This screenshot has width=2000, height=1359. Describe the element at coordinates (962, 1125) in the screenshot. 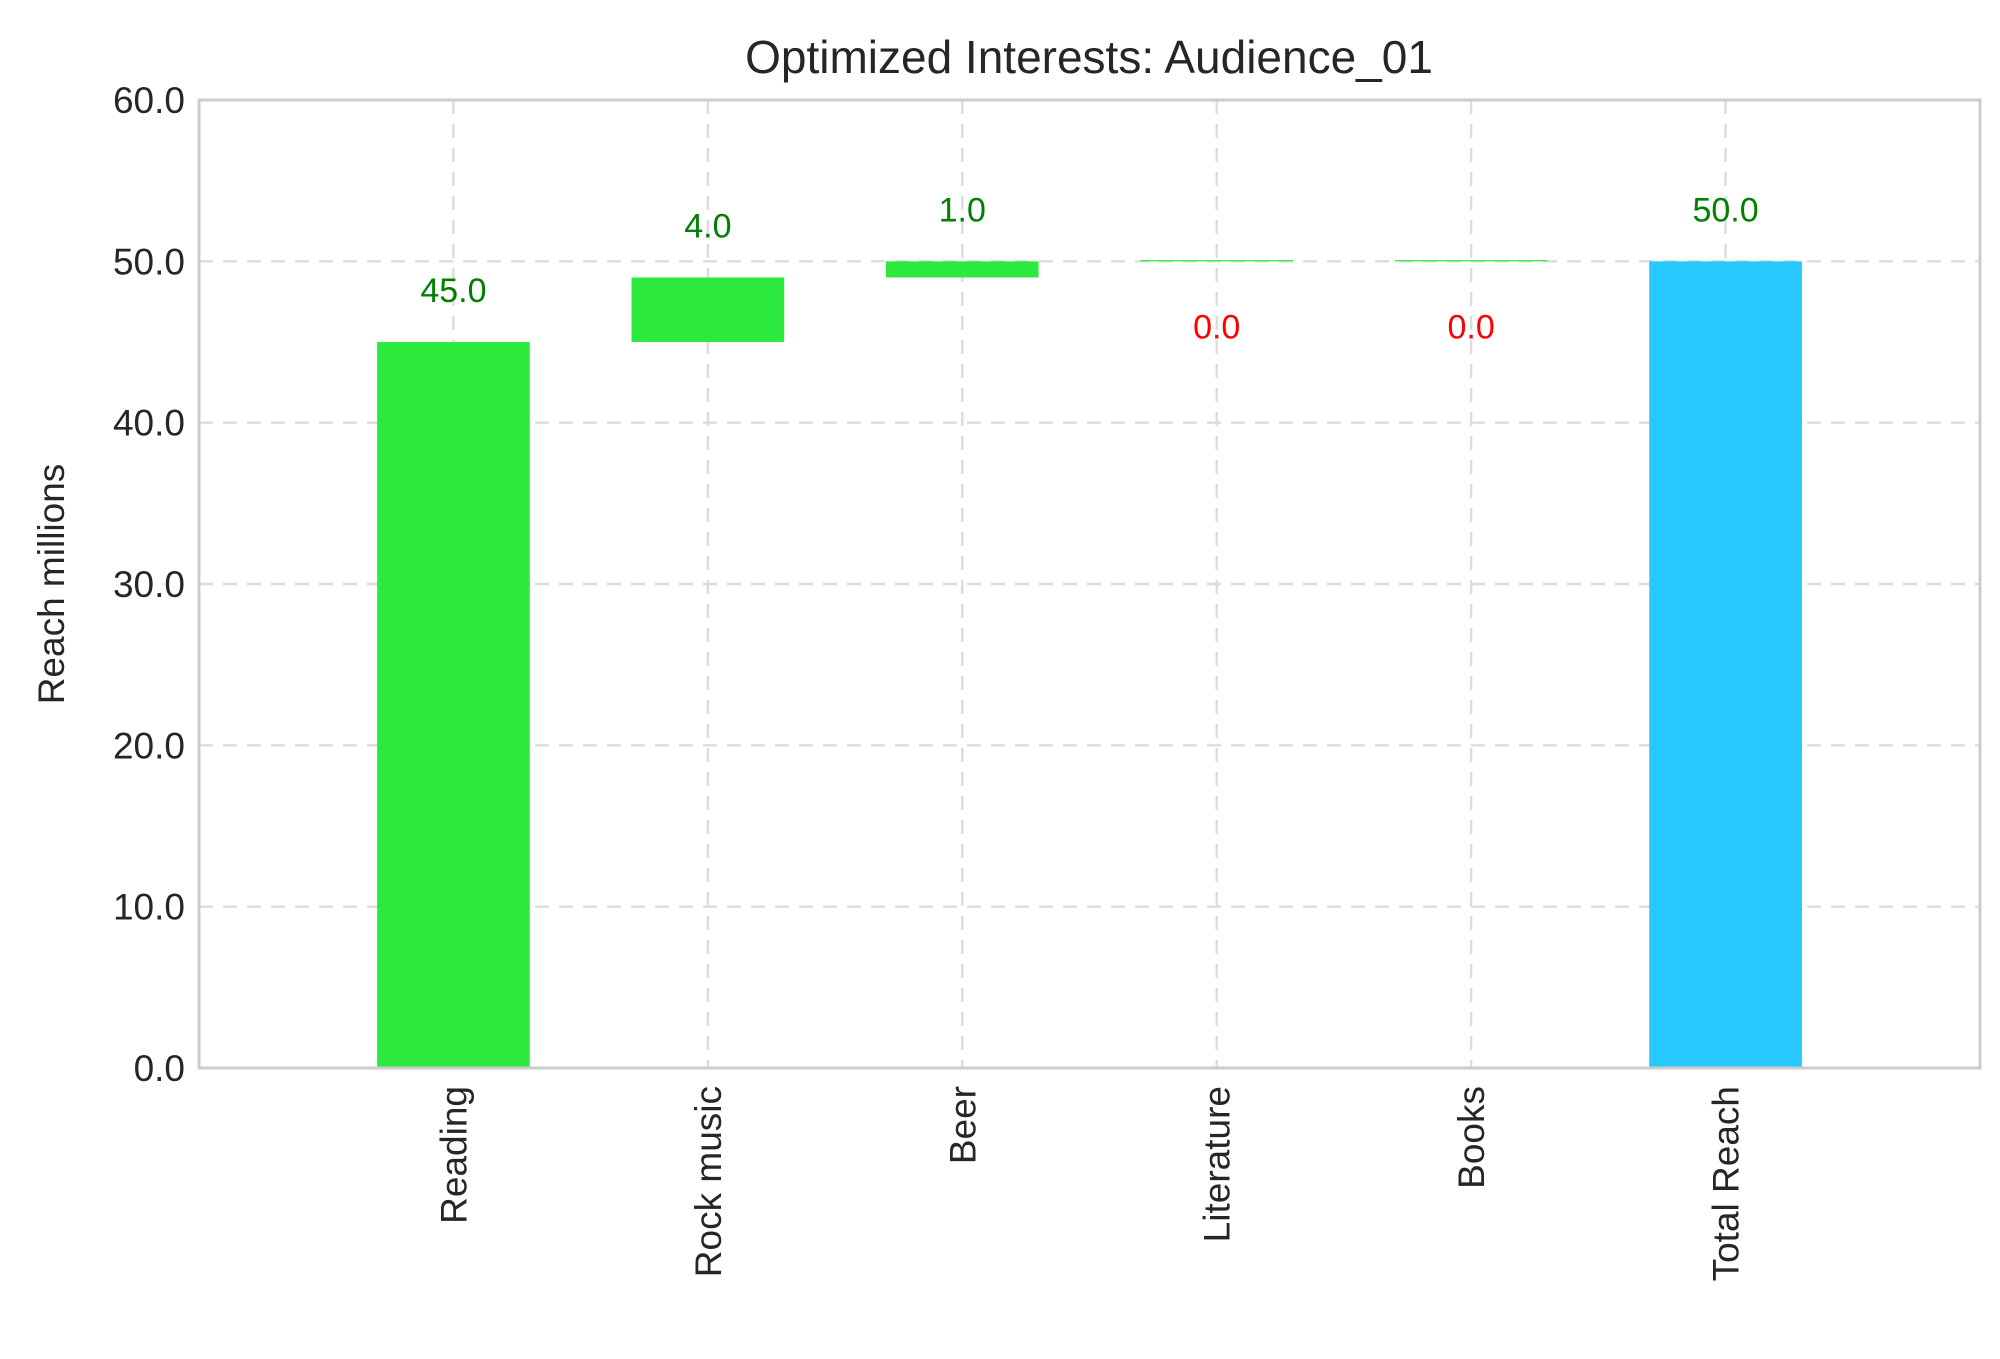

I see `x-tick-label: Beer` at that location.